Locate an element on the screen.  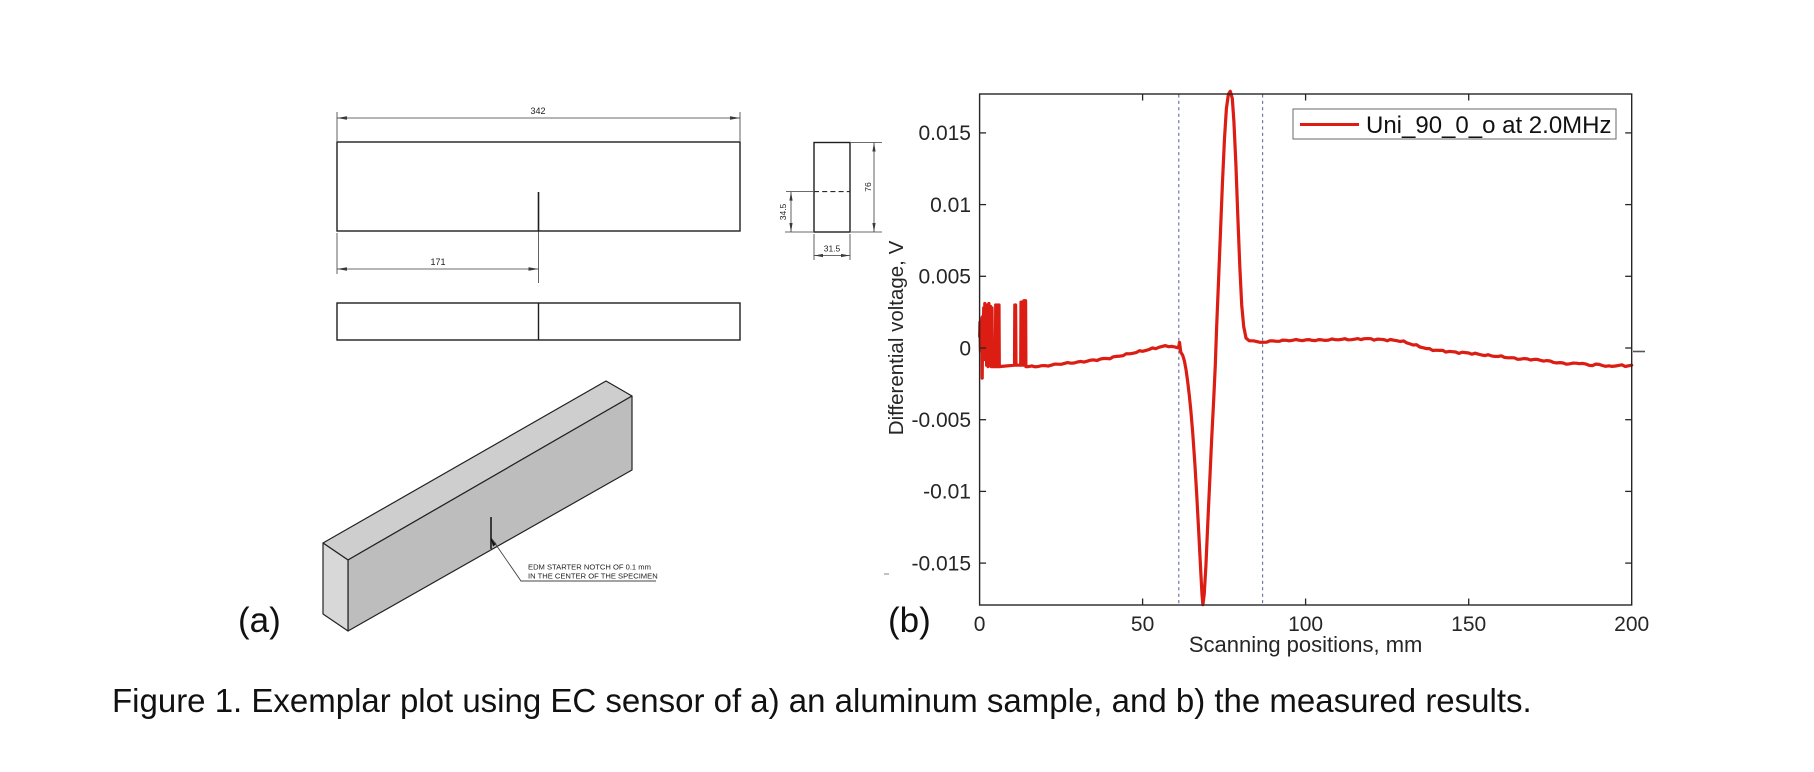
svg-text: -0.015 is located at coordinates (941, 563).